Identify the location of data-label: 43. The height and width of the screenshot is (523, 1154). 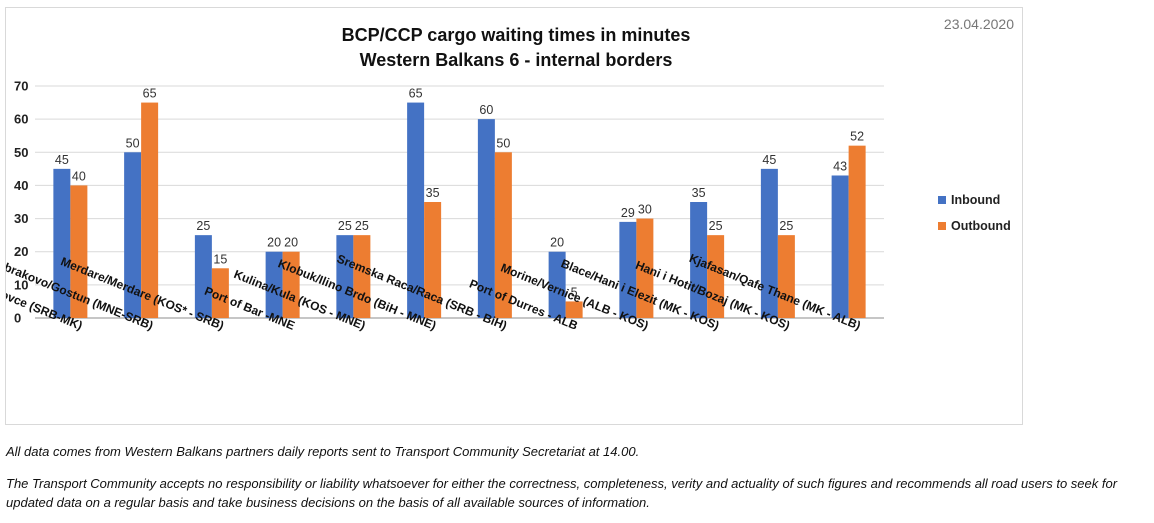
(840, 166).